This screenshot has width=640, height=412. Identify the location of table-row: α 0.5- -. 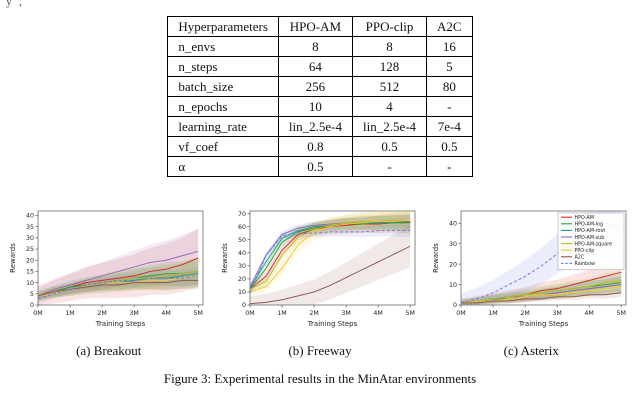
(320, 166).